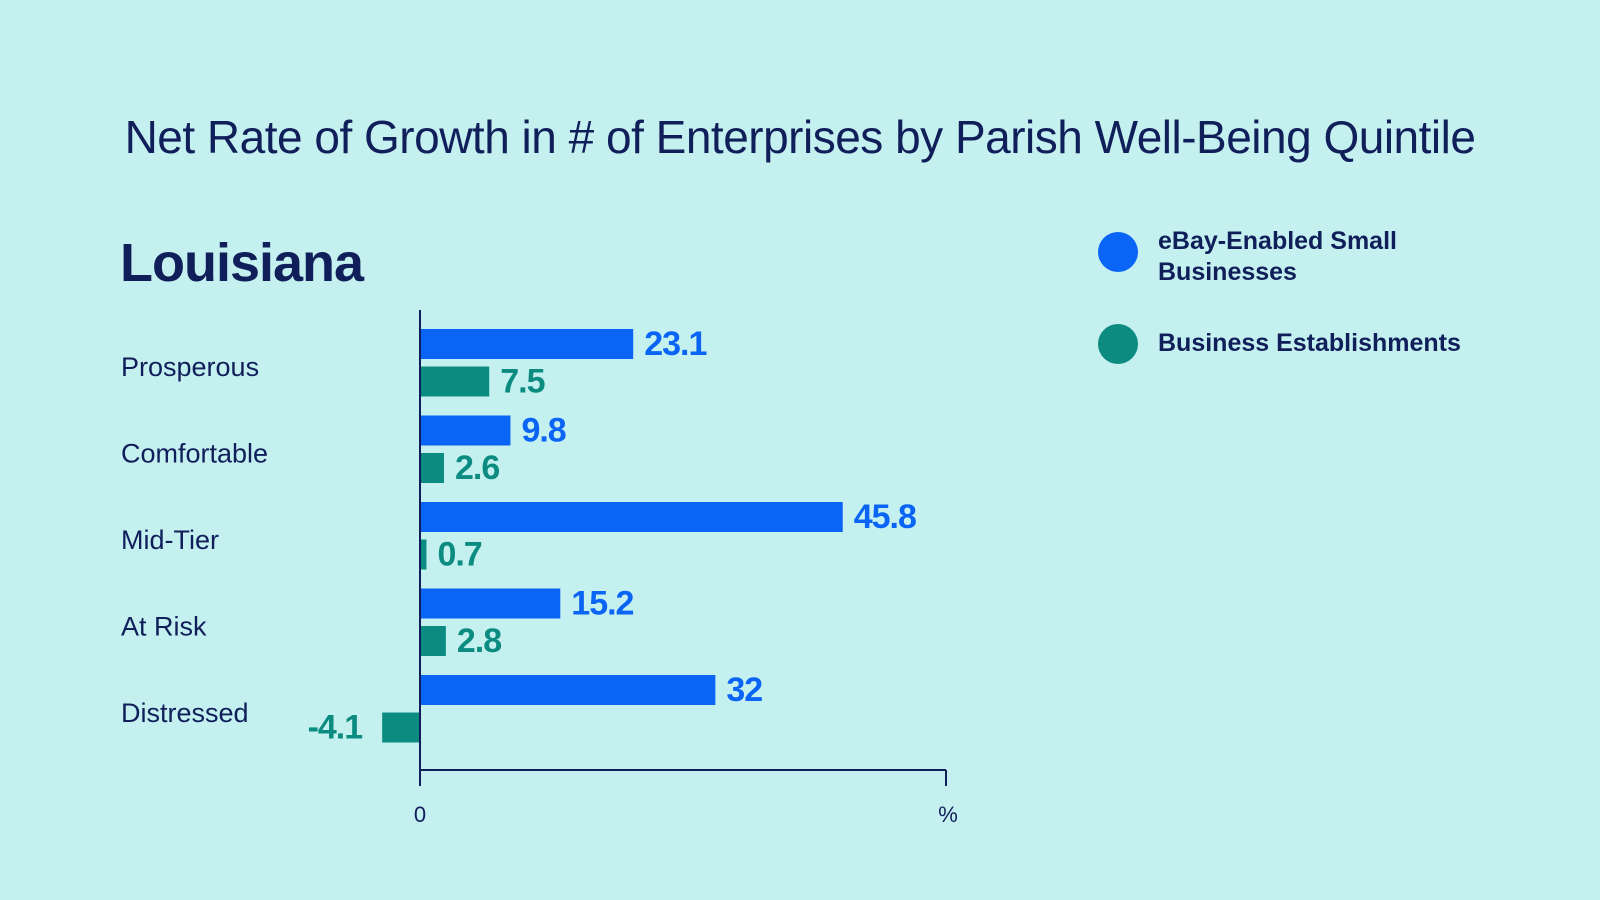 This screenshot has height=900, width=1600. Describe the element at coordinates (1118, 344) in the screenshot. I see `legend-swatch-establishments` at that location.